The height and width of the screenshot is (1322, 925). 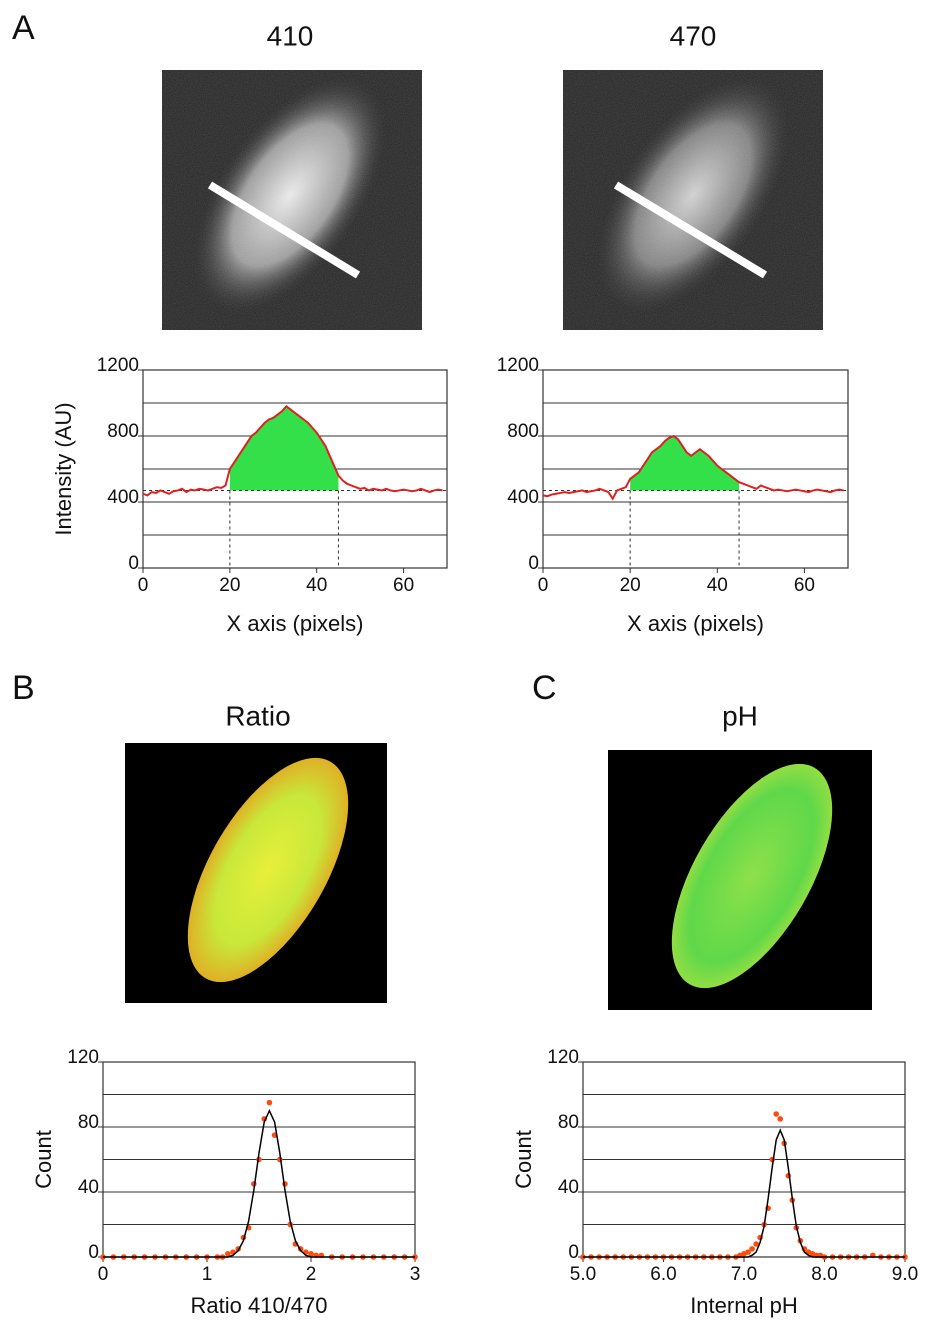 What do you see at coordinates (544, 688) in the screenshot?
I see `panel-label: C` at bounding box center [544, 688].